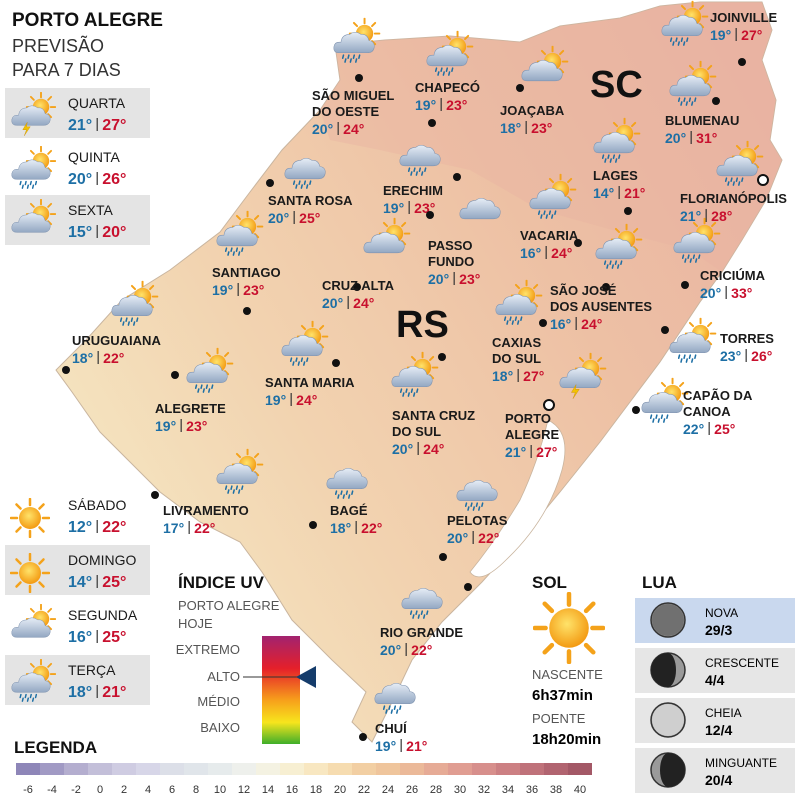 This screenshot has width=800, height=800. Describe the element at coordinates (562, 695) in the screenshot. I see `sunrise: 6h37min` at that location.